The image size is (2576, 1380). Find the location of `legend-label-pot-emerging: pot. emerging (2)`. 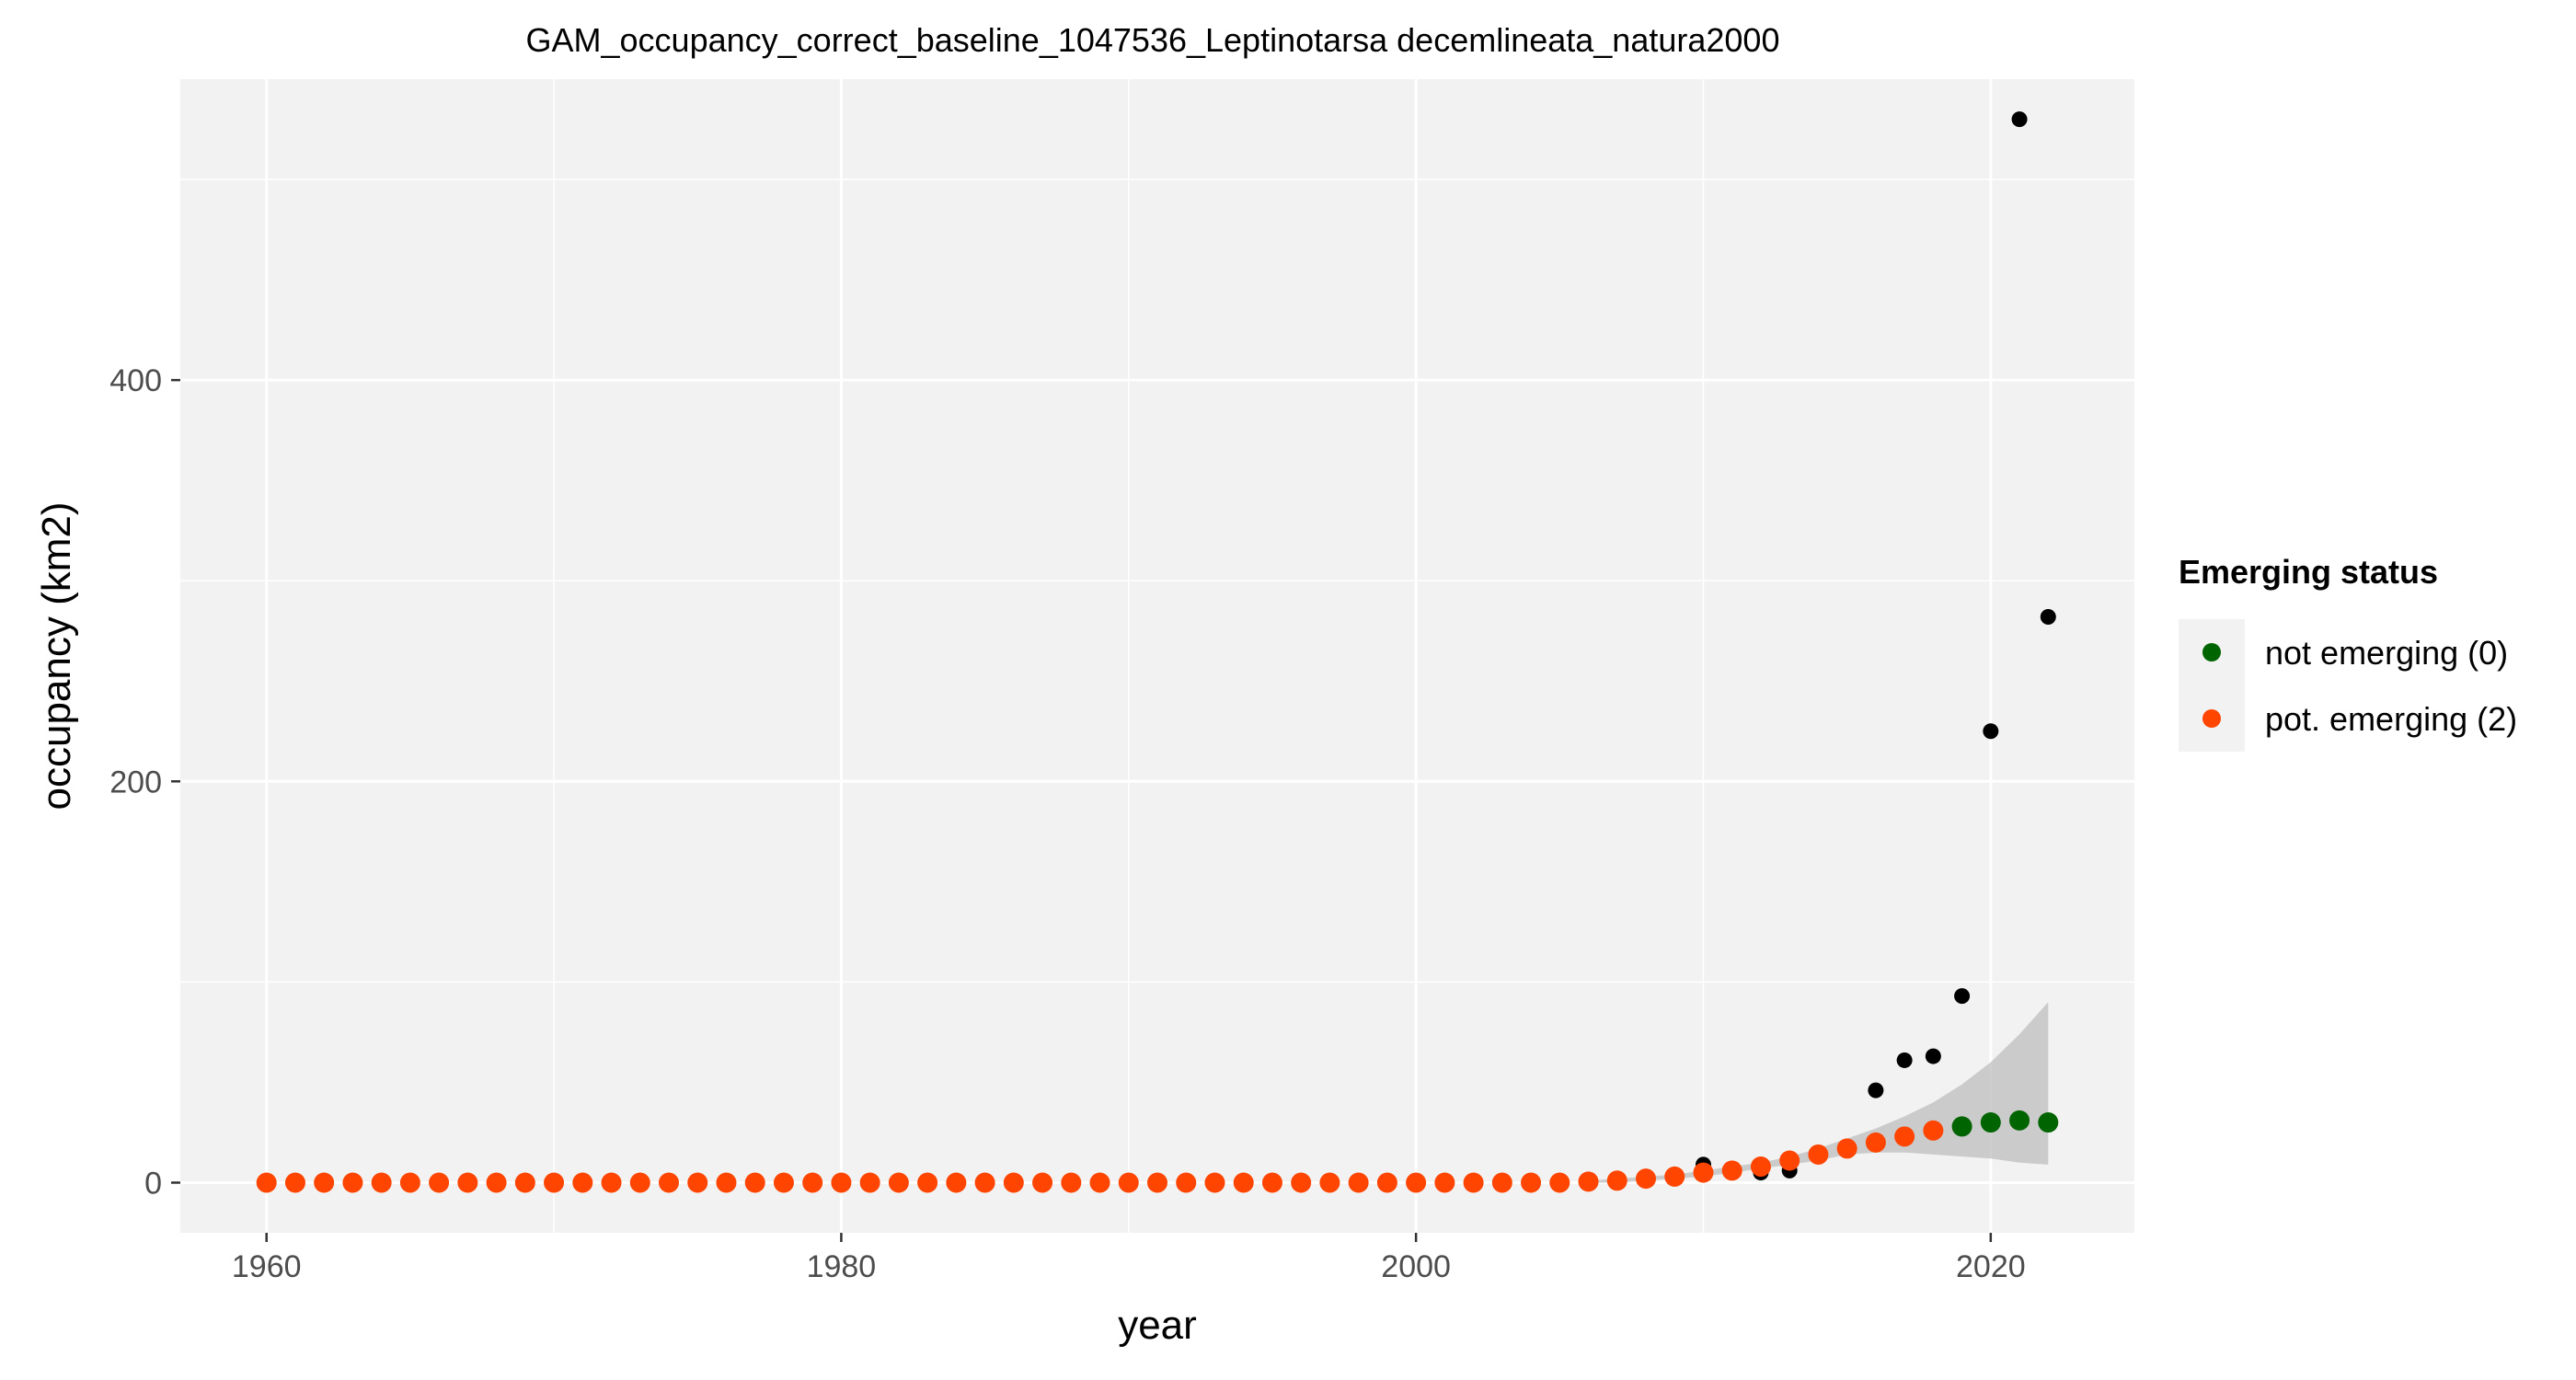

legend-label-pot-emerging: pot. emerging (2) is located at coordinates (2391, 719).